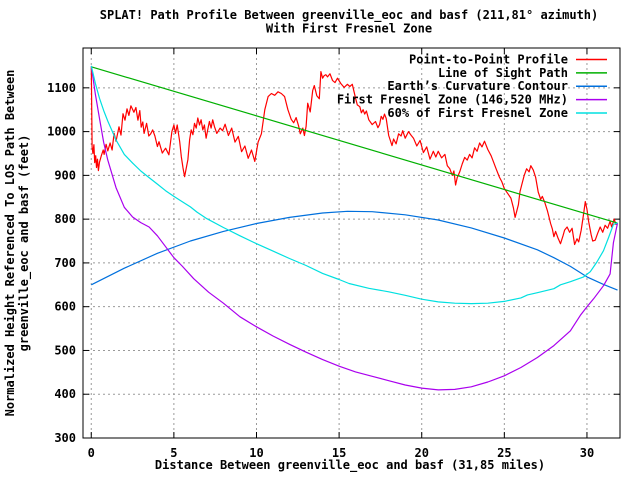 The height and width of the screenshot is (480, 640). I want to click on y-tick-label-700: 700, so click(65, 263).